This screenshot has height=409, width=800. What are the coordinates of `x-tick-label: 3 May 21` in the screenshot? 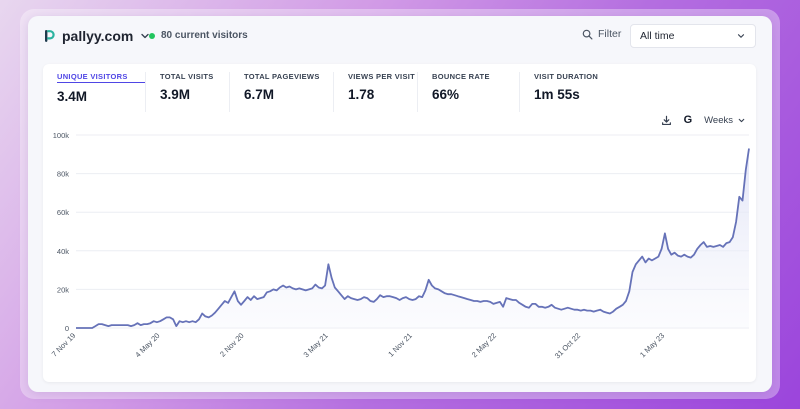 It's located at (316, 345).